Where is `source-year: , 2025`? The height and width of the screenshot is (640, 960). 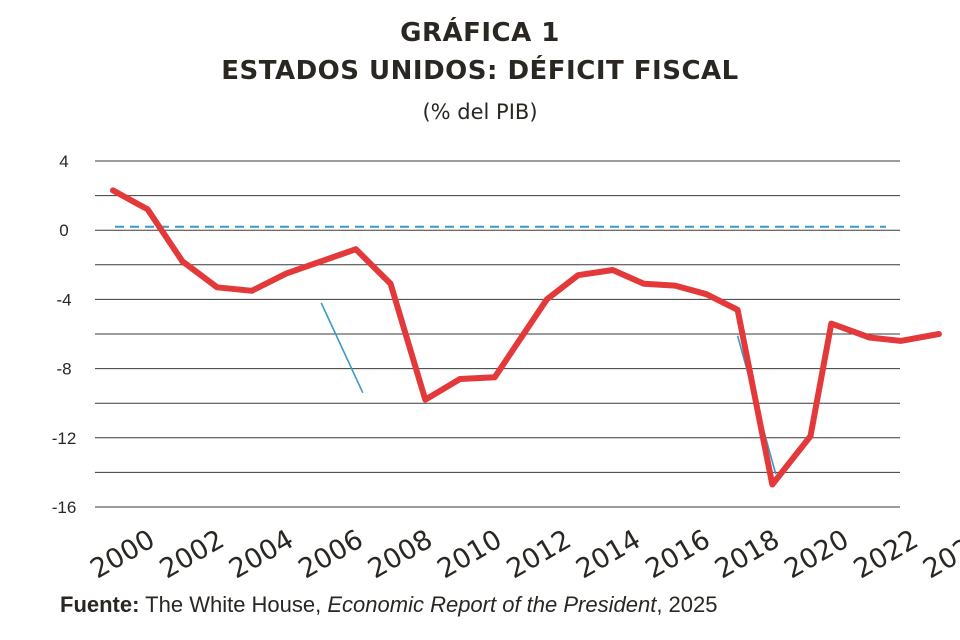
source-year: , 2025 is located at coordinates (687, 604).